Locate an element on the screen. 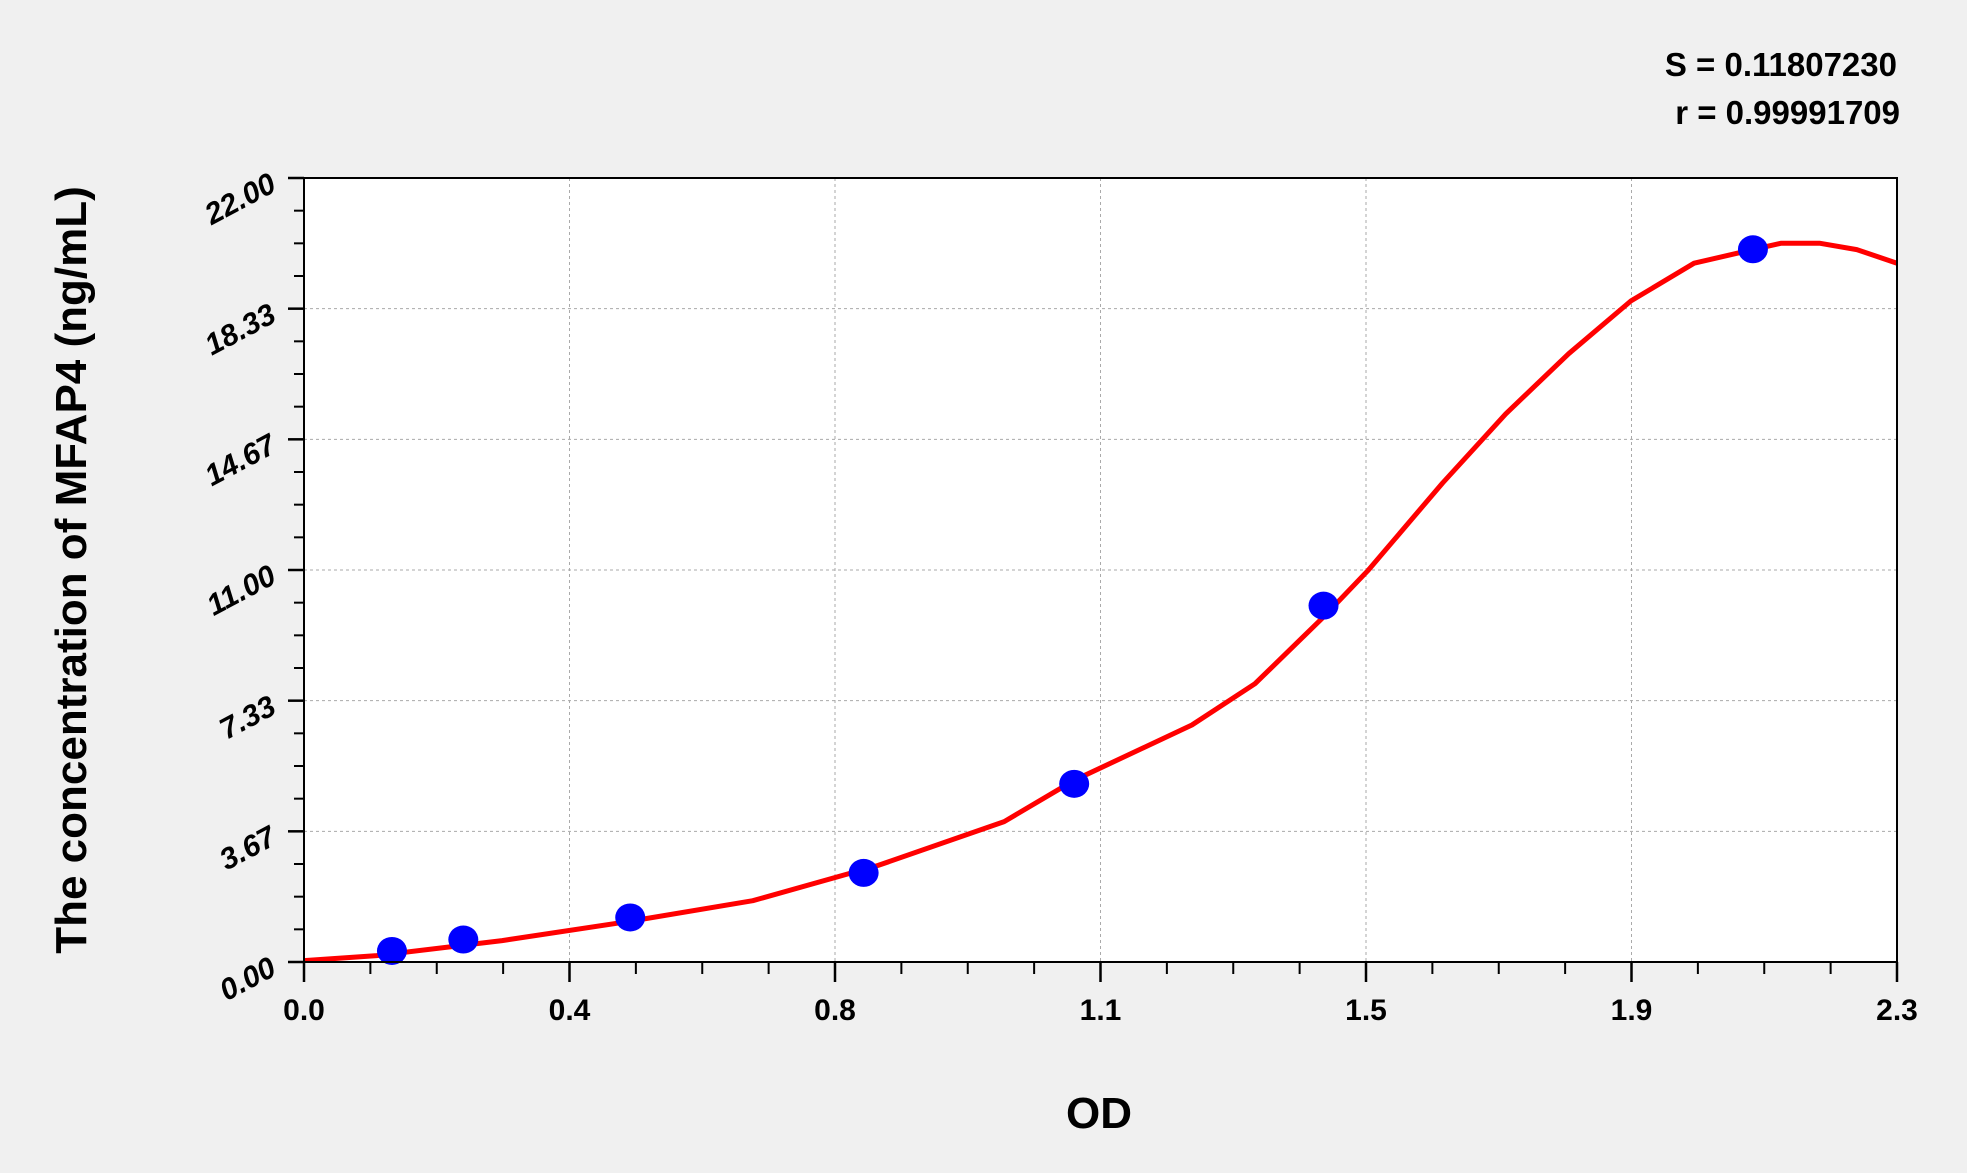 The height and width of the screenshot is (1173, 1967). y-tick-labels: 0.00 3.67 7.33 11.00 14.67 18.33 22.00 is located at coordinates (241, 587).